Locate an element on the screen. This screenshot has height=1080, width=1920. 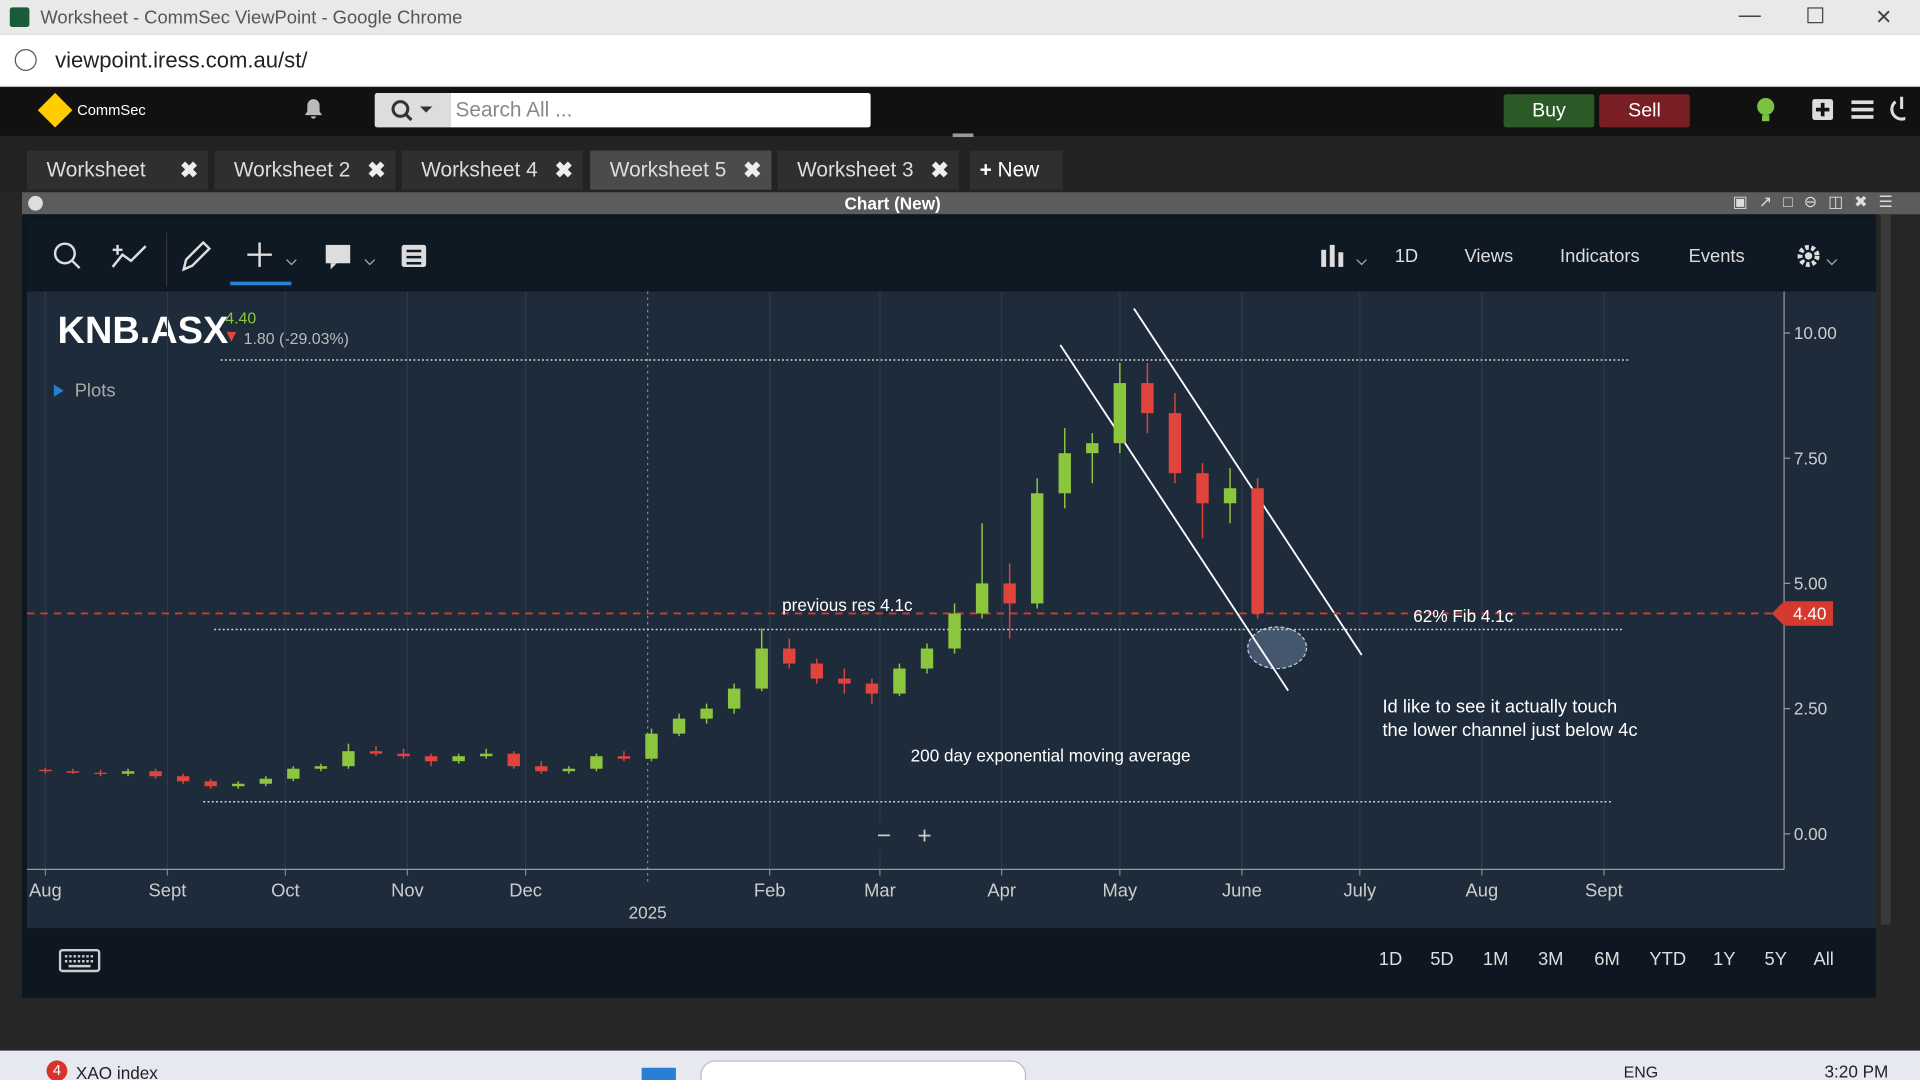
indicators-menu: Indicators is located at coordinates (1600, 256).